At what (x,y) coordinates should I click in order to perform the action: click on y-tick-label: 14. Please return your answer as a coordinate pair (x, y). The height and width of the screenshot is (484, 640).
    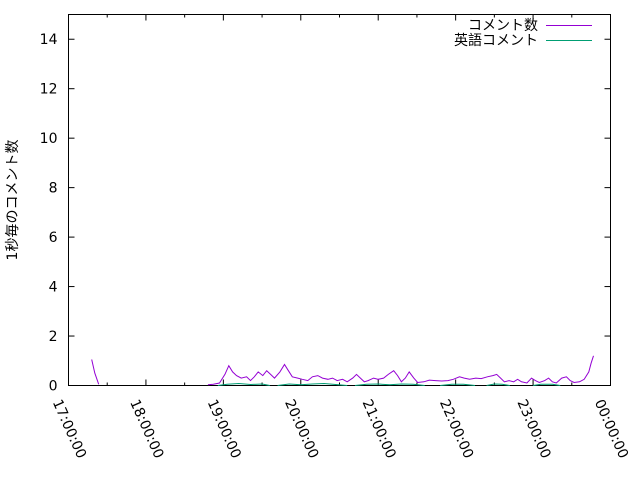
    Looking at the image, I should click on (49, 40).